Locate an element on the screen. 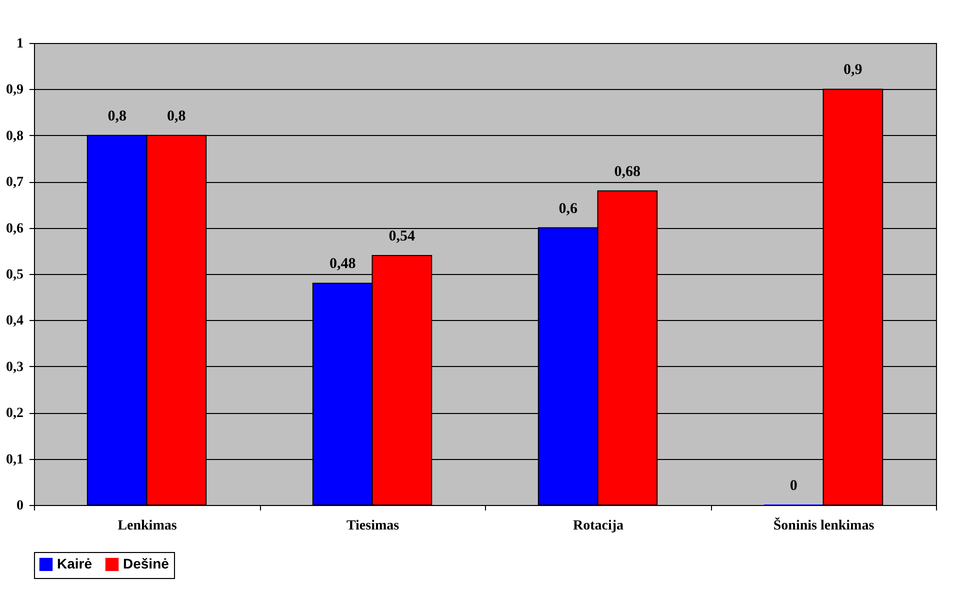  x-tick-label: Tiesimas is located at coordinates (373, 526).